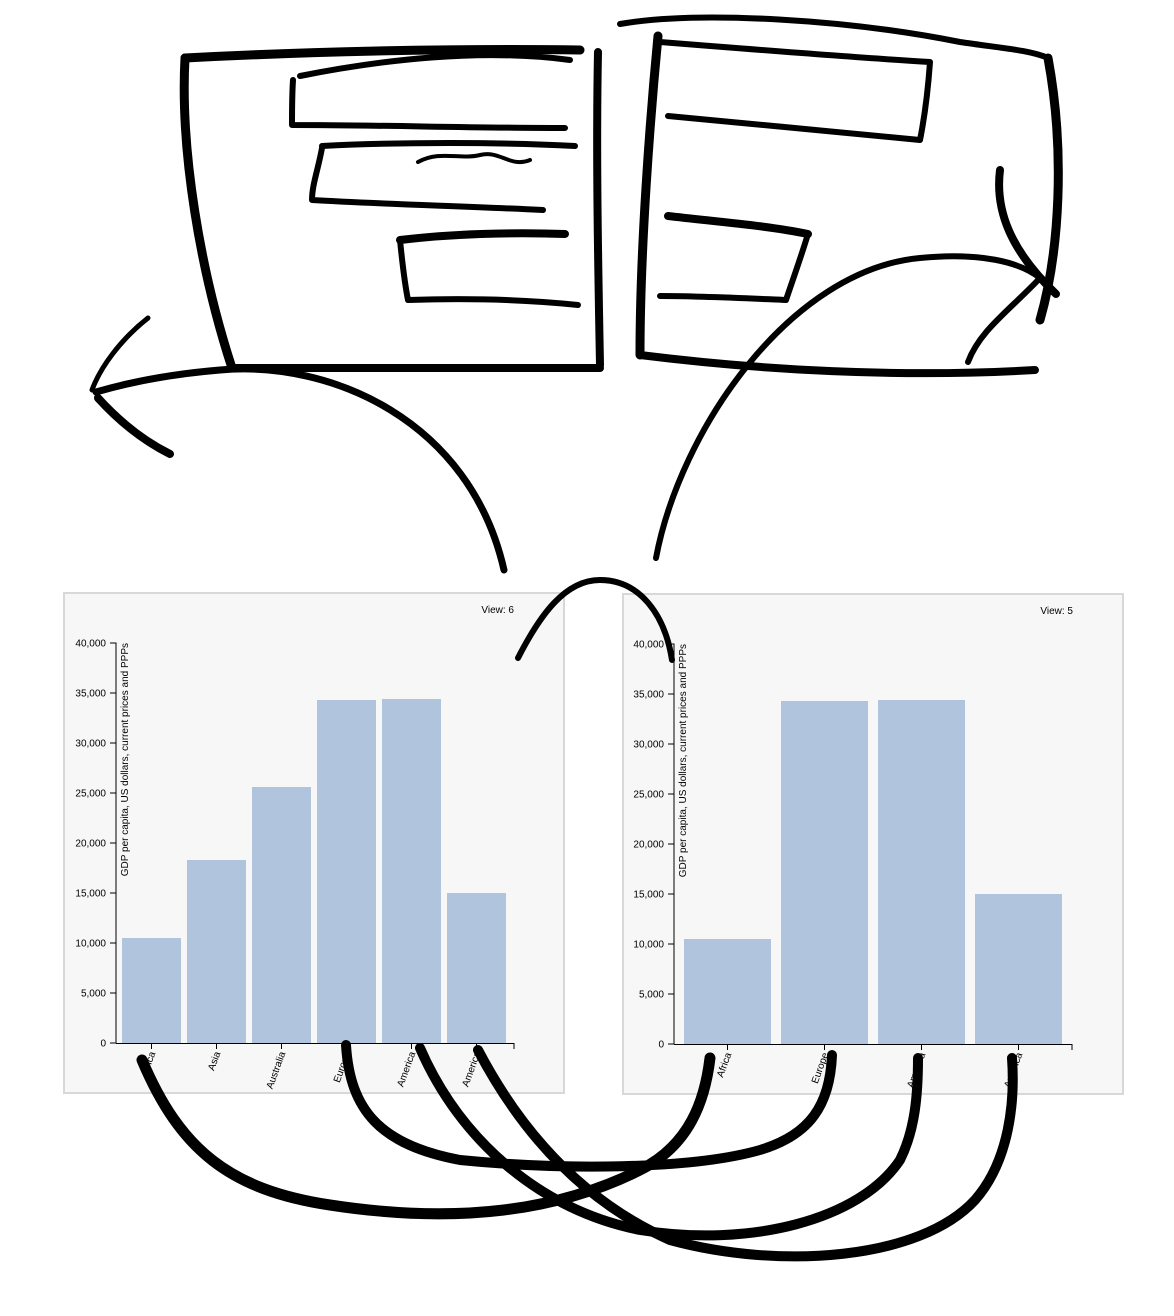 The height and width of the screenshot is (1316, 1174). What do you see at coordinates (497, 610) in the screenshot?
I see `view-label: View: 6` at bounding box center [497, 610].